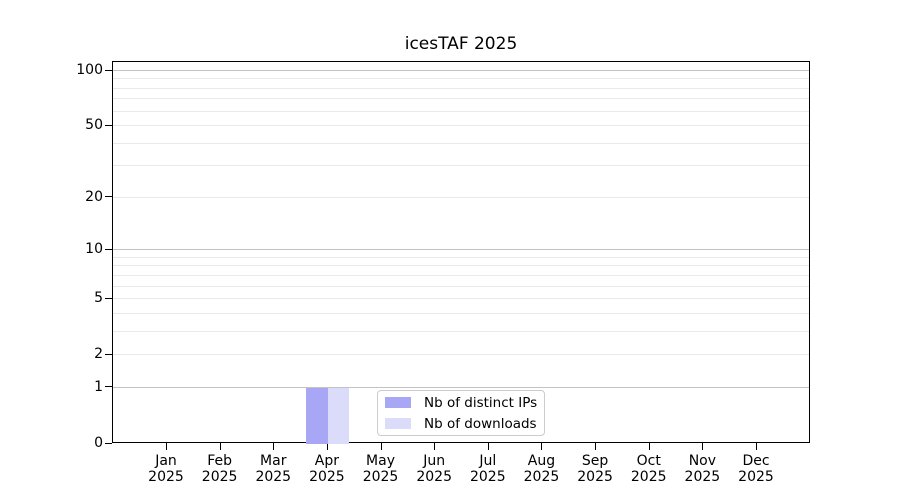 Image resolution: width=900 pixels, height=500 pixels. Describe the element at coordinates (317, 415) in the screenshot. I see `bar-distinct-ips` at that location.